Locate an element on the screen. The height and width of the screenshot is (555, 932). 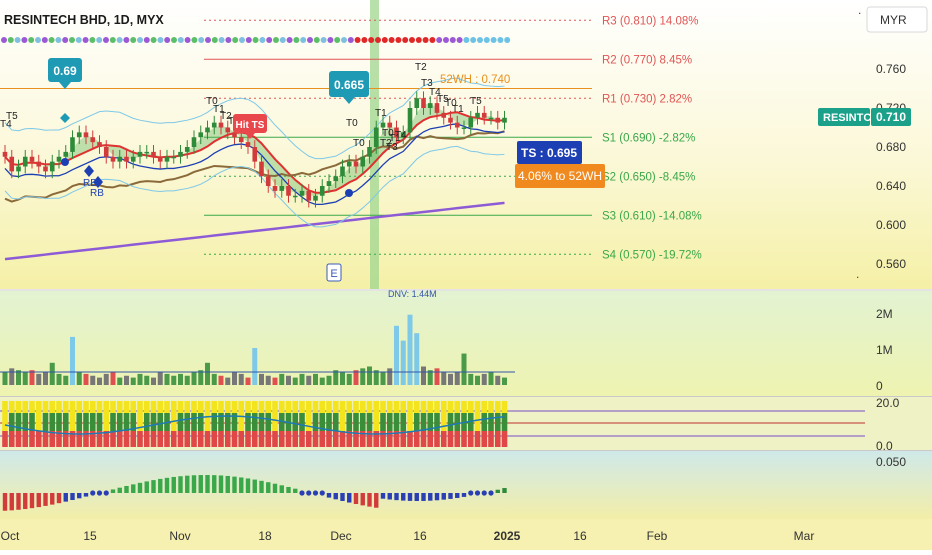
currency-button: MYR is located at coordinates (897, 19).